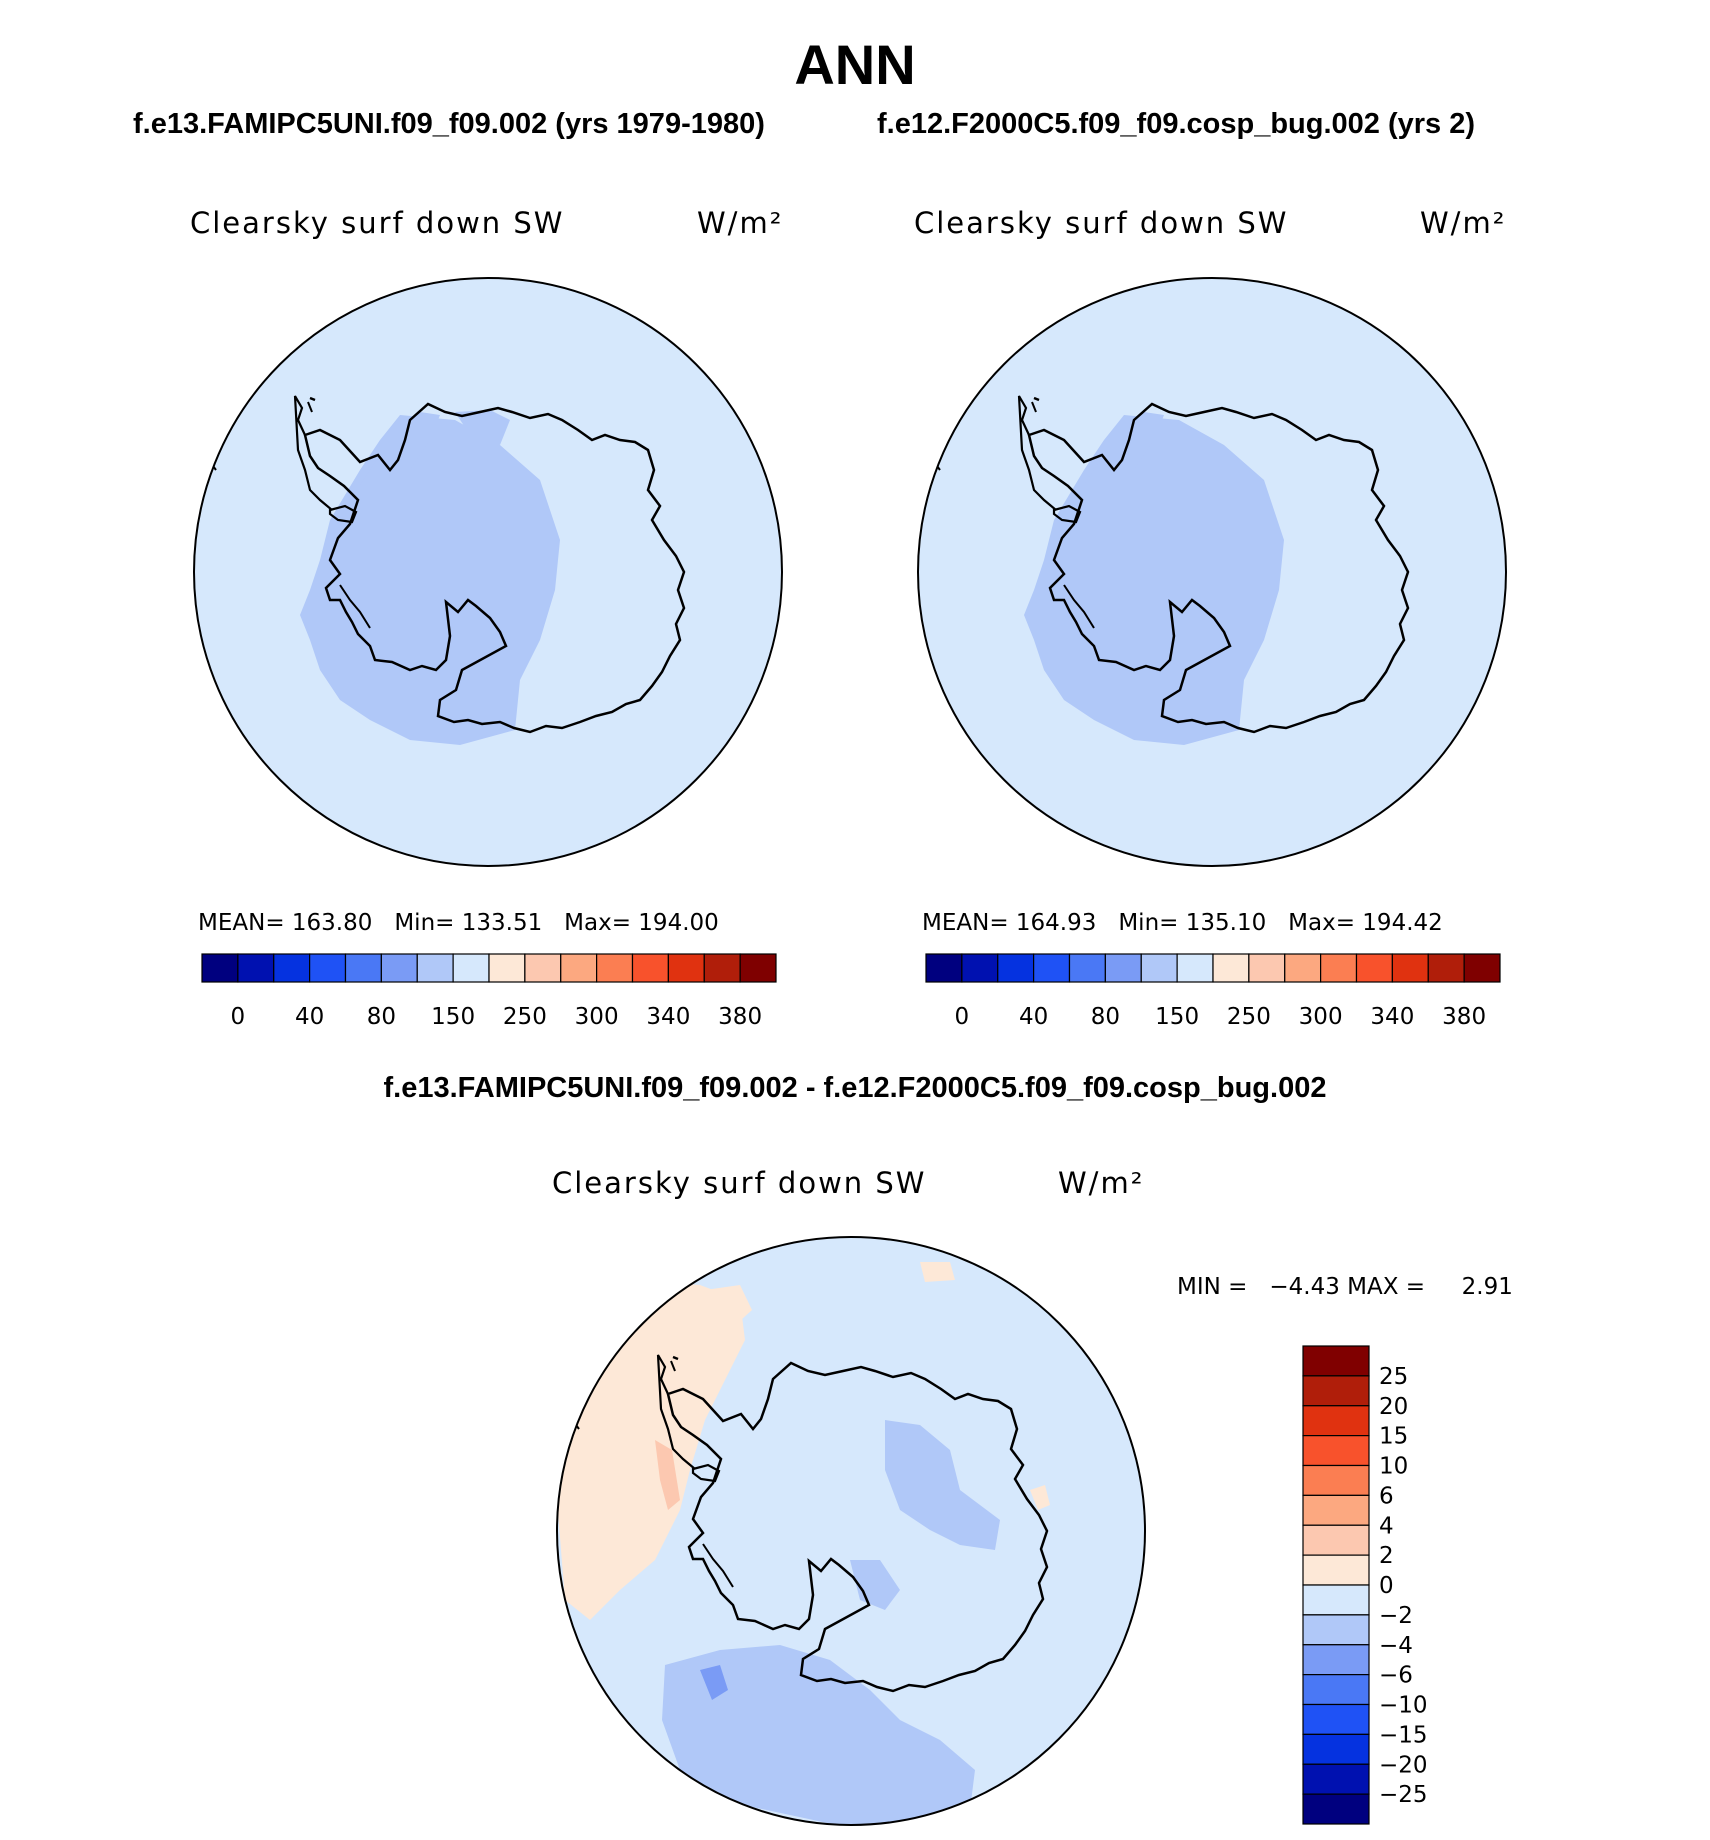  I want to click on mean-label-left: MEAN=, so click(241, 923).